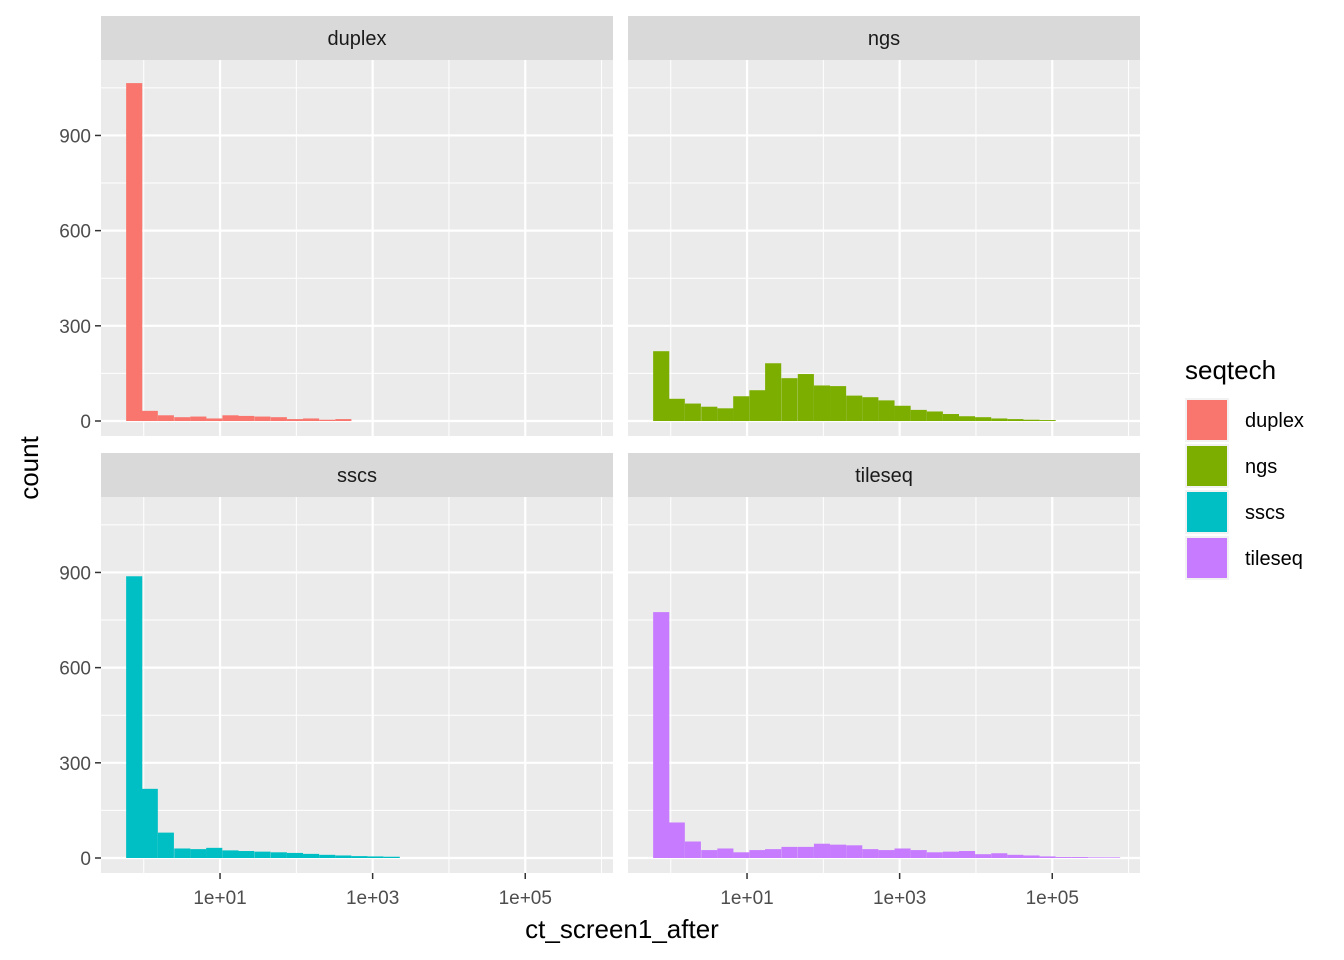  Describe the element at coordinates (1230, 370) in the screenshot. I see `legend-title: seqtech` at that location.